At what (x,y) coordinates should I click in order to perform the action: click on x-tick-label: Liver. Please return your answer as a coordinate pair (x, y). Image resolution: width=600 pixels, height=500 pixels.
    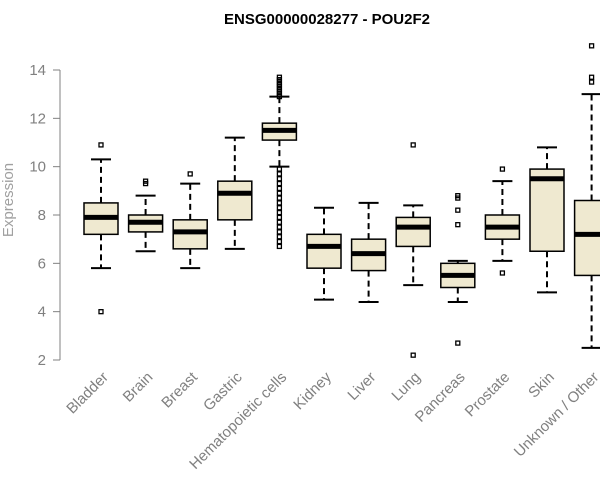
    Looking at the image, I should click on (361, 386).